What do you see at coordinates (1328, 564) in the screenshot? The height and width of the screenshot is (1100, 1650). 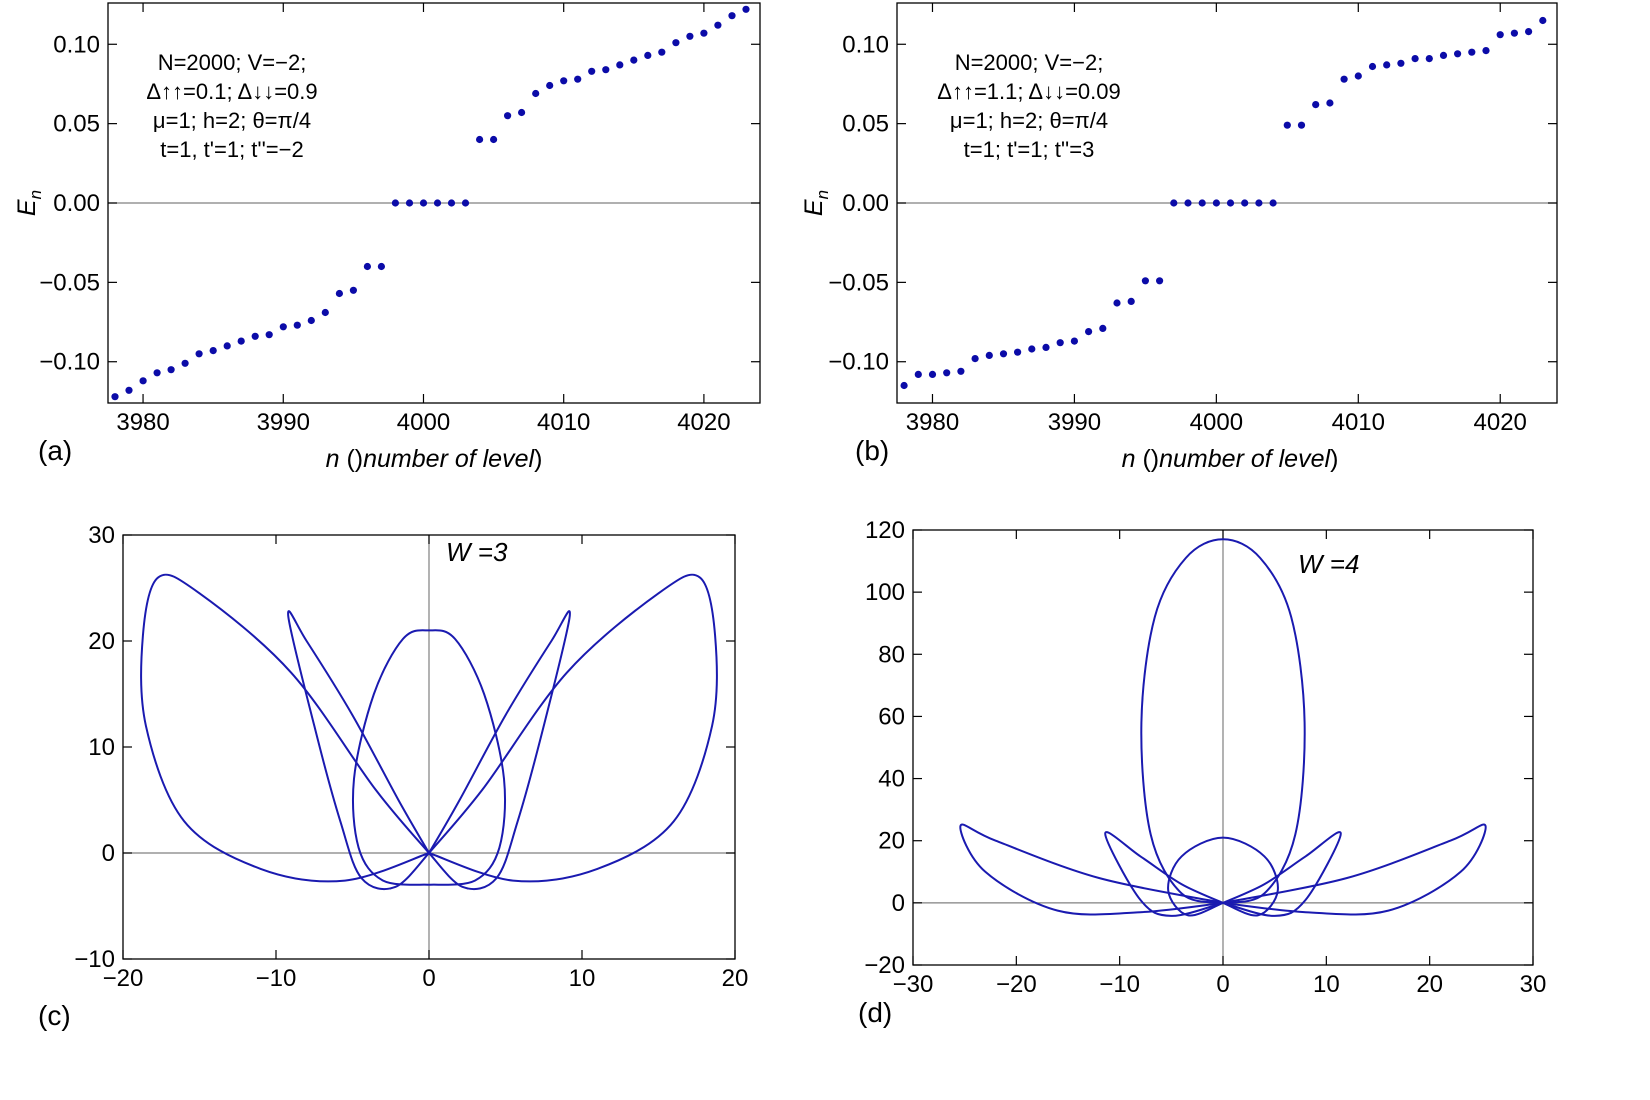 I see `winding-number-label: W =4` at bounding box center [1328, 564].